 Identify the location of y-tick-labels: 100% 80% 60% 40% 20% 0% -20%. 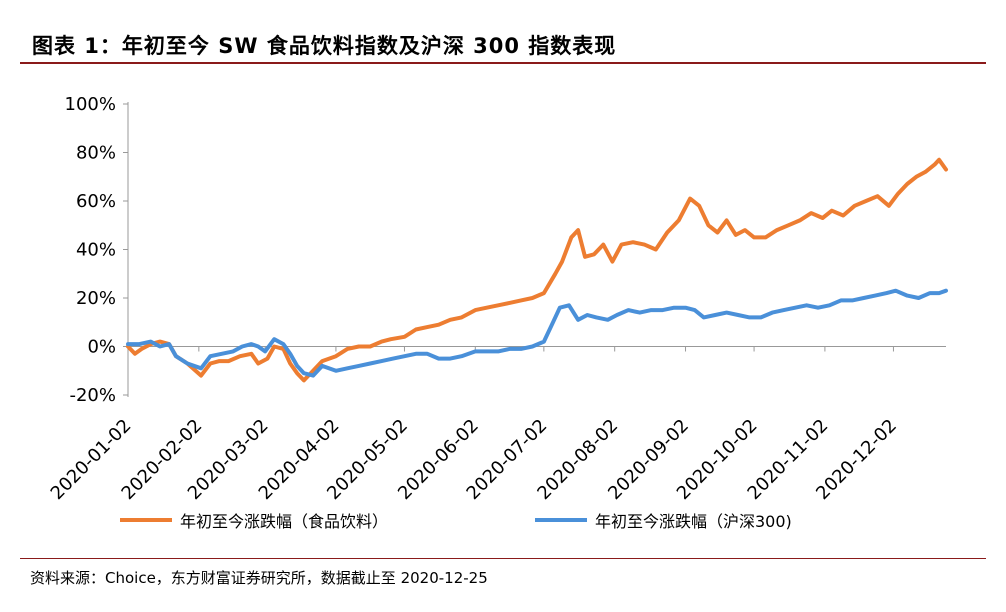
(90, 250).